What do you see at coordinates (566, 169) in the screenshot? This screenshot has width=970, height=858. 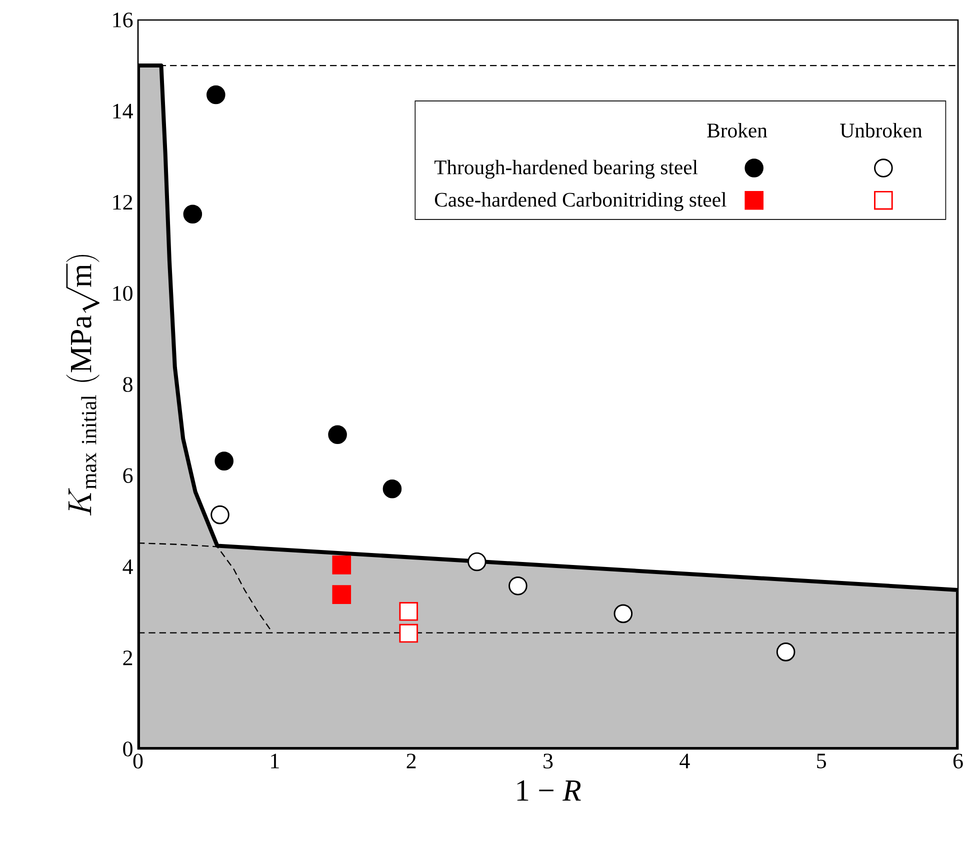 I see `legend-label: Through-hardened bearing steel` at bounding box center [566, 169].